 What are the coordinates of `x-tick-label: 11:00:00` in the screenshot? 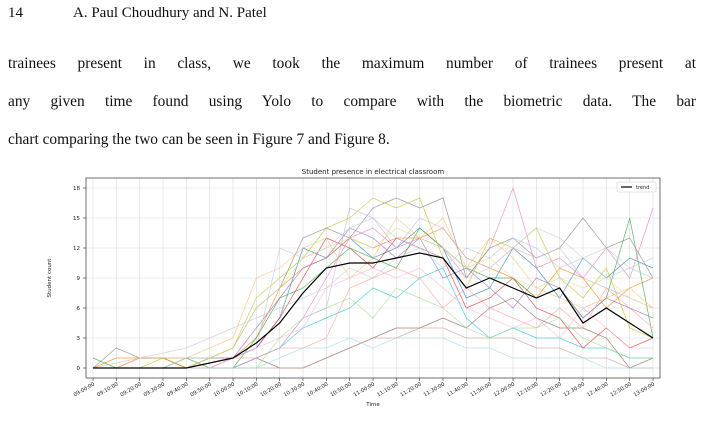 It's located at (364, 390).